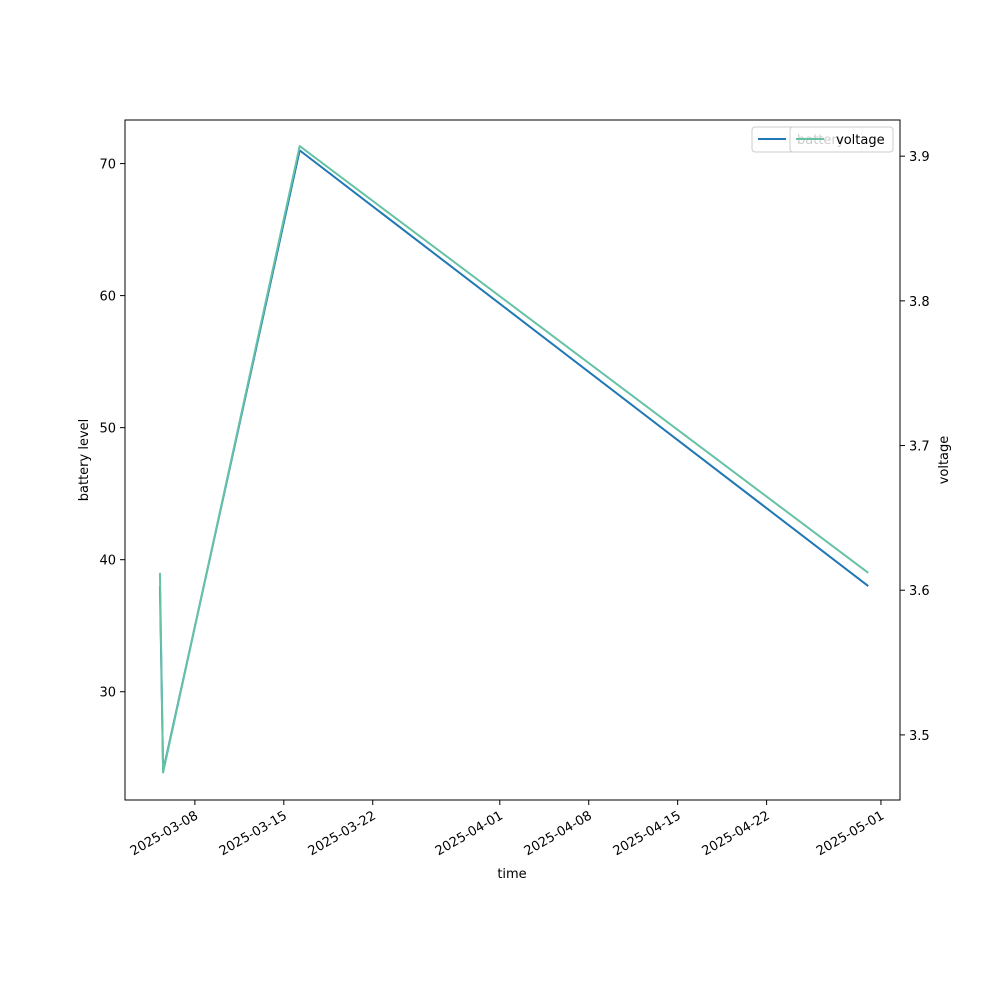 The width and height of the screenshot is (1000, 1000). What do you see at coordinates (164, 833) in the screenshot?
I see `x-tick-label: 2025-03-08` at bounding box center [164, 833].